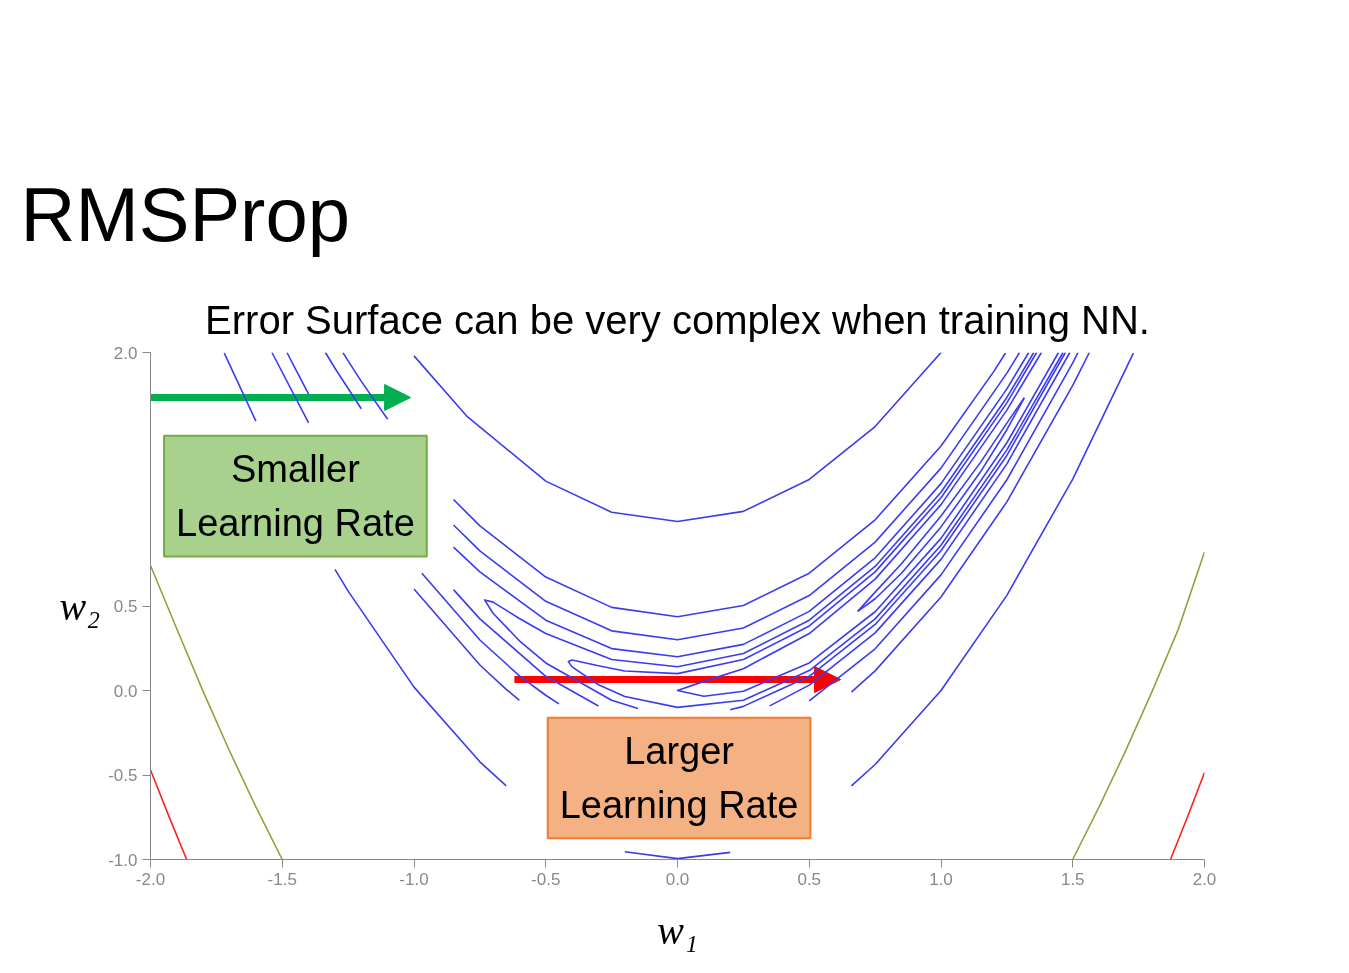 This screenshot has width=1349, height=973. I want to click on chart-title: RMSProp, so click(185, 214).